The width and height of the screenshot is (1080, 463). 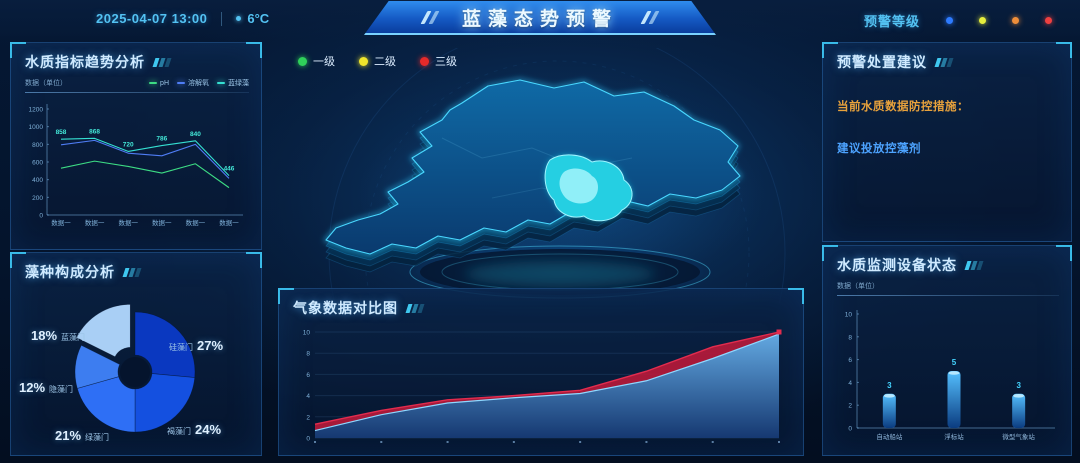 What do you see at coordinates (70, 272) in the screenshot?
I see `panel-title: 藻种构成分析` at bounding box center [70, 272].